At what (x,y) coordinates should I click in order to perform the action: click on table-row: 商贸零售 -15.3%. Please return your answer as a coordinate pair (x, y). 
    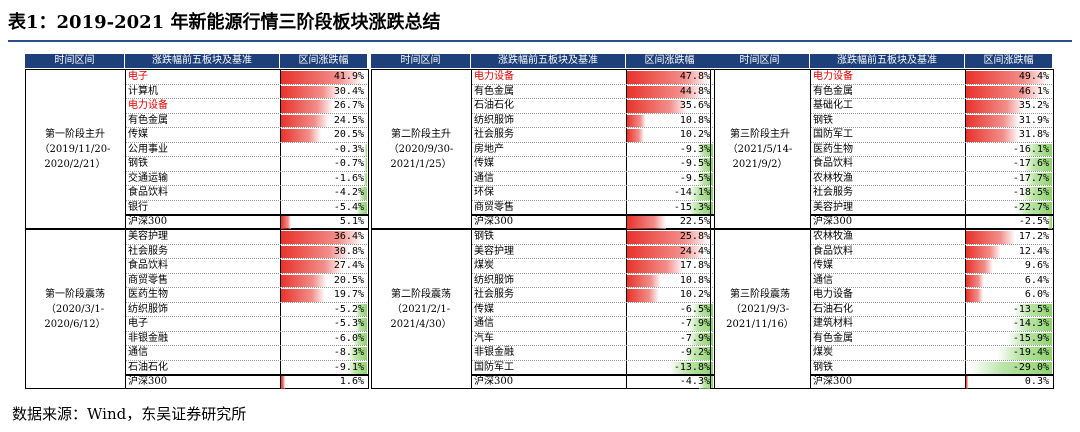
    Looking at the image, I should click on (592, 208).